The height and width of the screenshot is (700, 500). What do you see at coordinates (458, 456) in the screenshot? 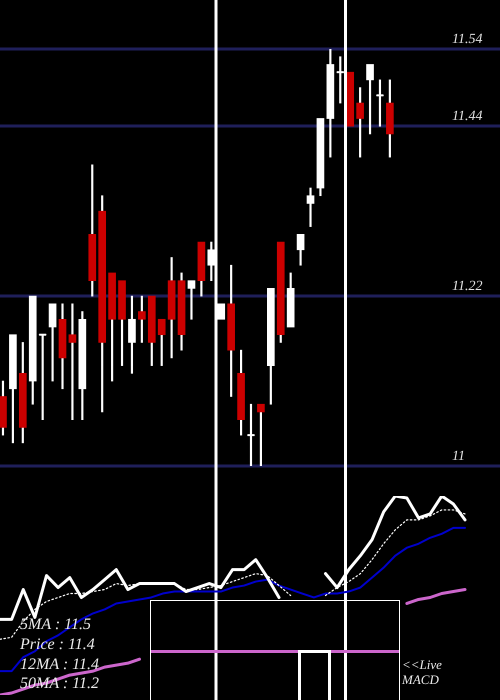
I see `y-tick-label: 11` at bounding box center [458, 456].